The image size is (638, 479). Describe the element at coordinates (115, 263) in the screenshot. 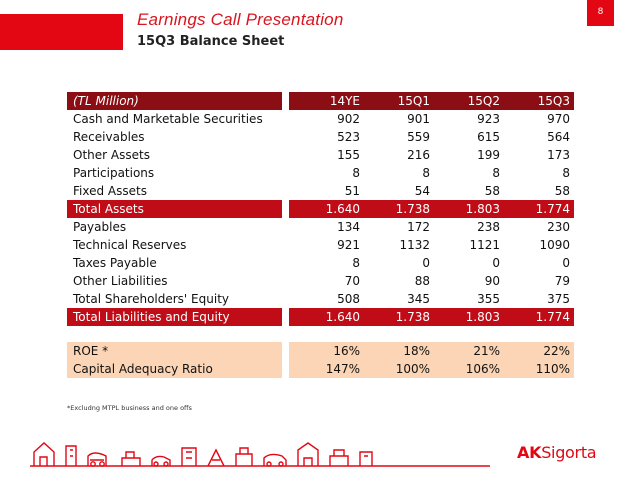

I see `row-label: Taxes Payable` at that location.